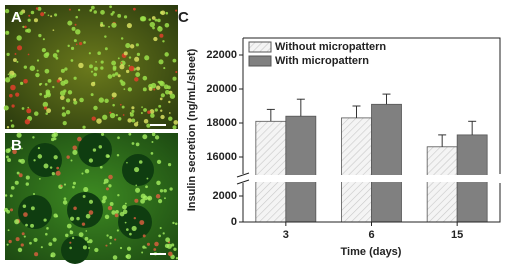 This screenshot has width=514, height=265. I want to click on y-tick-label: 16000, so click(221, 157).